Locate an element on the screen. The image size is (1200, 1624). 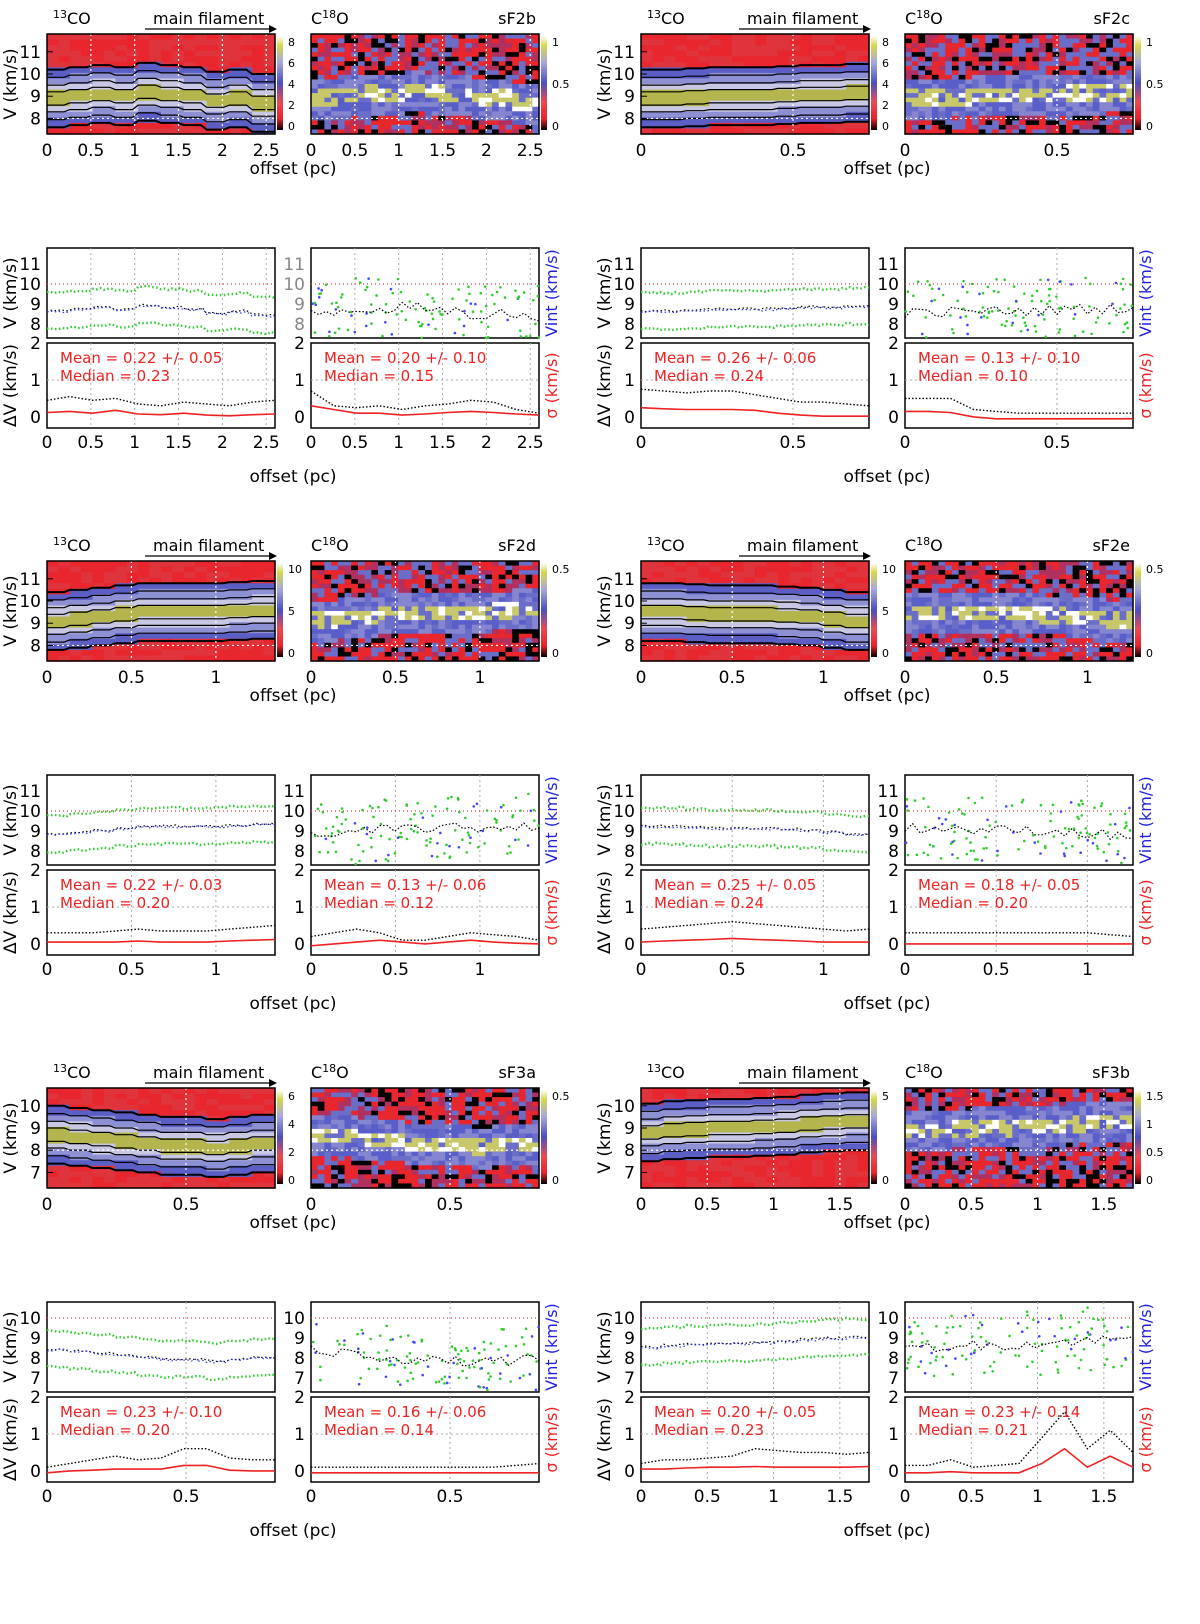
x-tick-label: 0.5 is located at coordinates (131, 970).